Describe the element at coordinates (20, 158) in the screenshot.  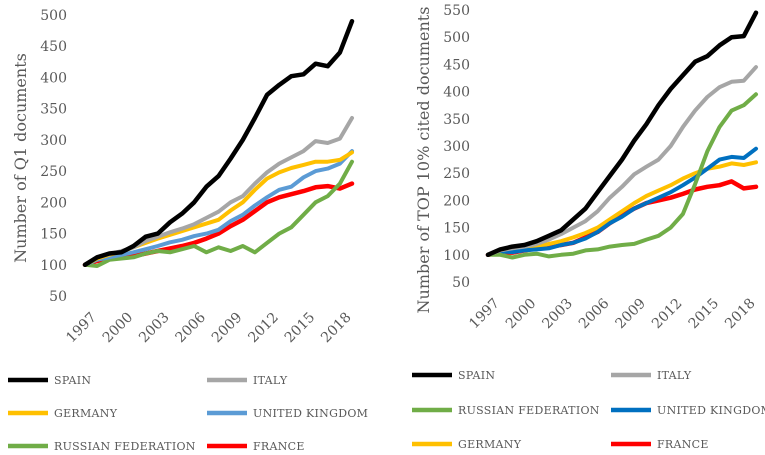
I see `y-axis-label: Number of Q1 documents` at that location.